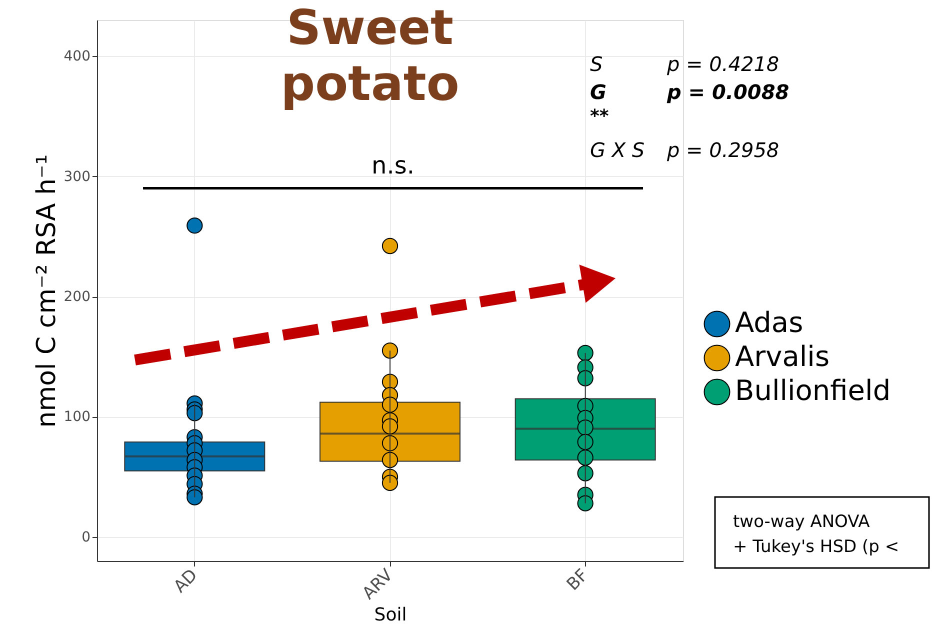 The image size is (933, 639). I want to click on y-tick-label: 200, so click(77, 297).